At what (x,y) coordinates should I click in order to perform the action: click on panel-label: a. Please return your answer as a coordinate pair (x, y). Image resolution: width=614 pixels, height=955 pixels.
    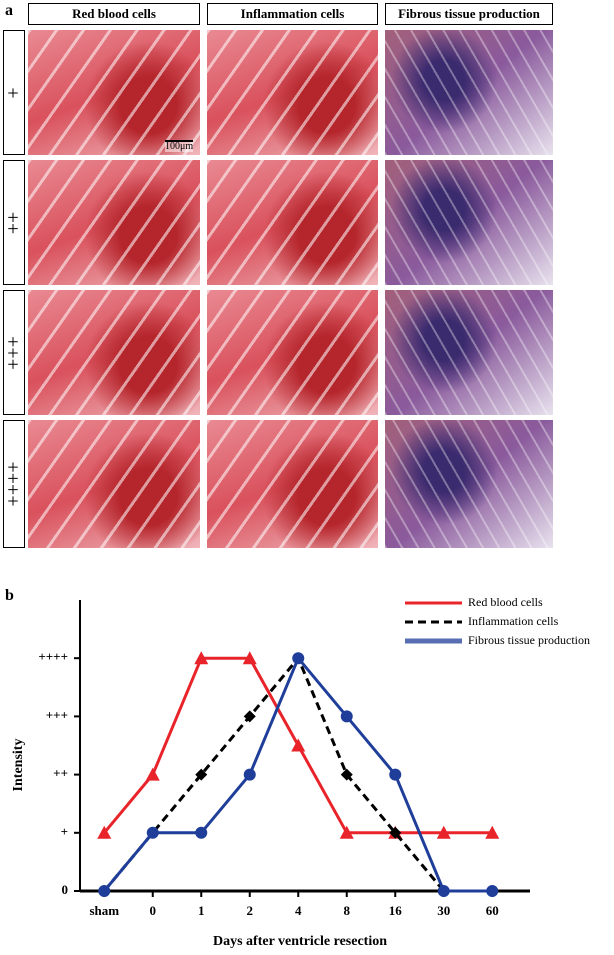
    Looking at the image, I should click on (9, 10).